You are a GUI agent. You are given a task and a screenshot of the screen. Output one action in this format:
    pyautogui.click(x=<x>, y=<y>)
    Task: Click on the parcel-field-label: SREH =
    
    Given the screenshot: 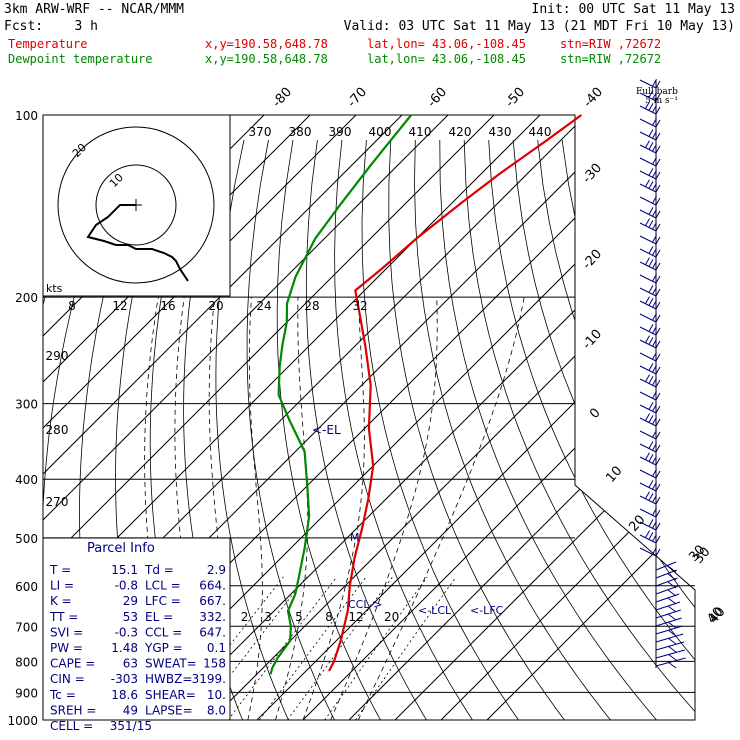 What is the action you would take?
    pyautogui.click(x=73, y=710)
    